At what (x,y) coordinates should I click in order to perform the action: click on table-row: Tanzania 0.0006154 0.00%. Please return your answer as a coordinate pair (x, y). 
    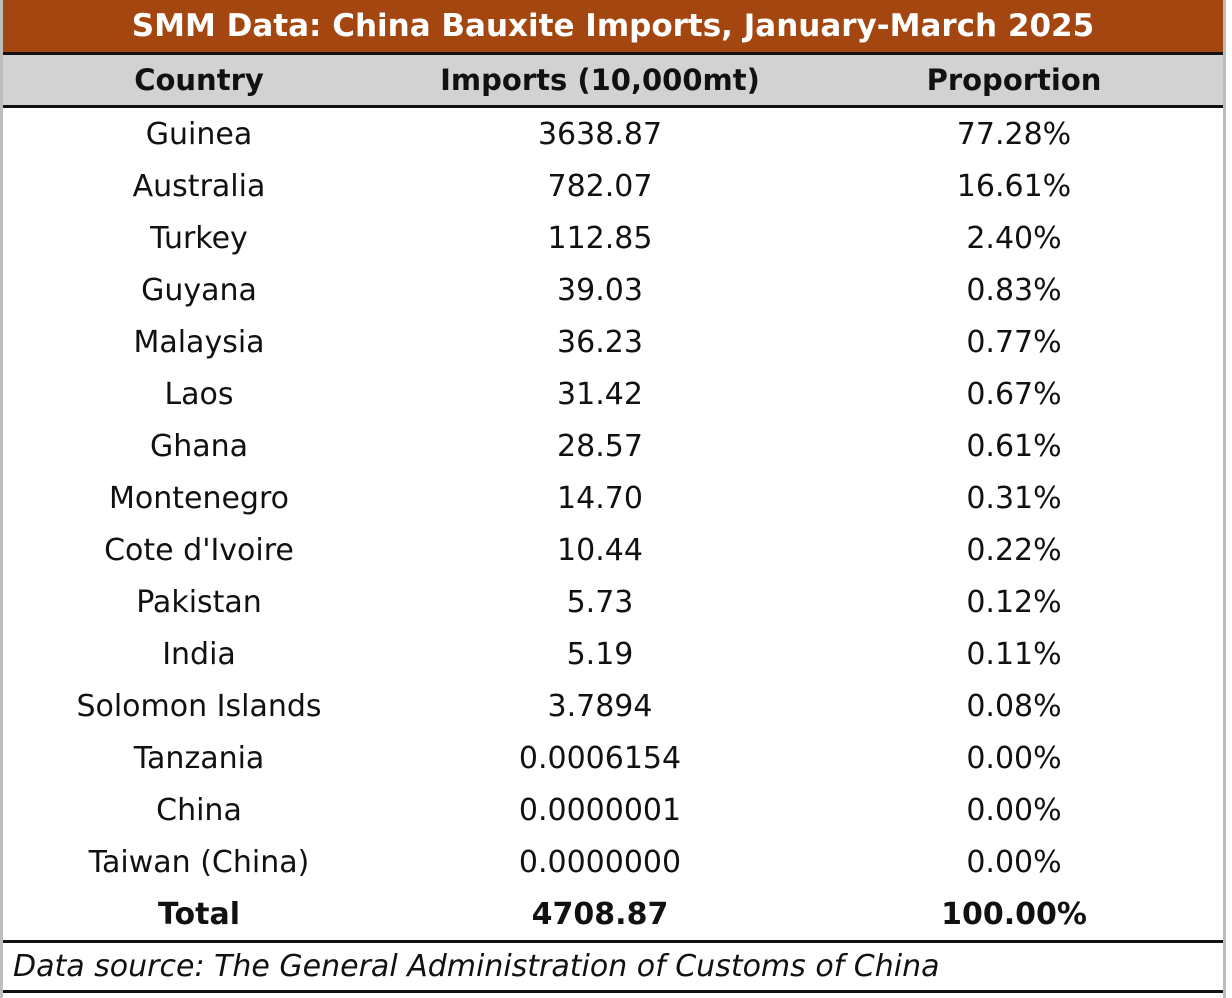
    Looking at the image, I should click on (613, 758).